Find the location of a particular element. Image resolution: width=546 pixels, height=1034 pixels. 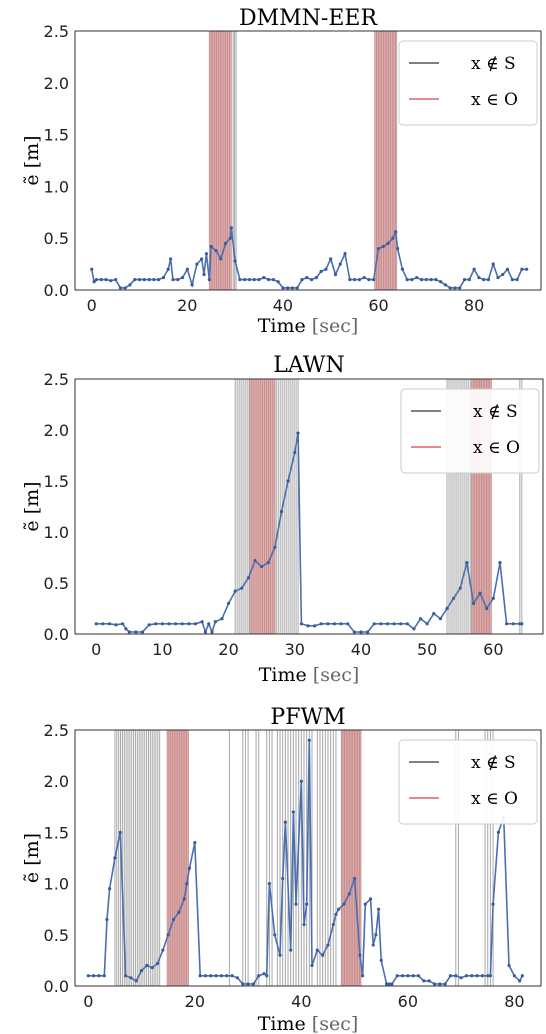

x-axis-label: Time [sec] is located at coordinates (308, 326).